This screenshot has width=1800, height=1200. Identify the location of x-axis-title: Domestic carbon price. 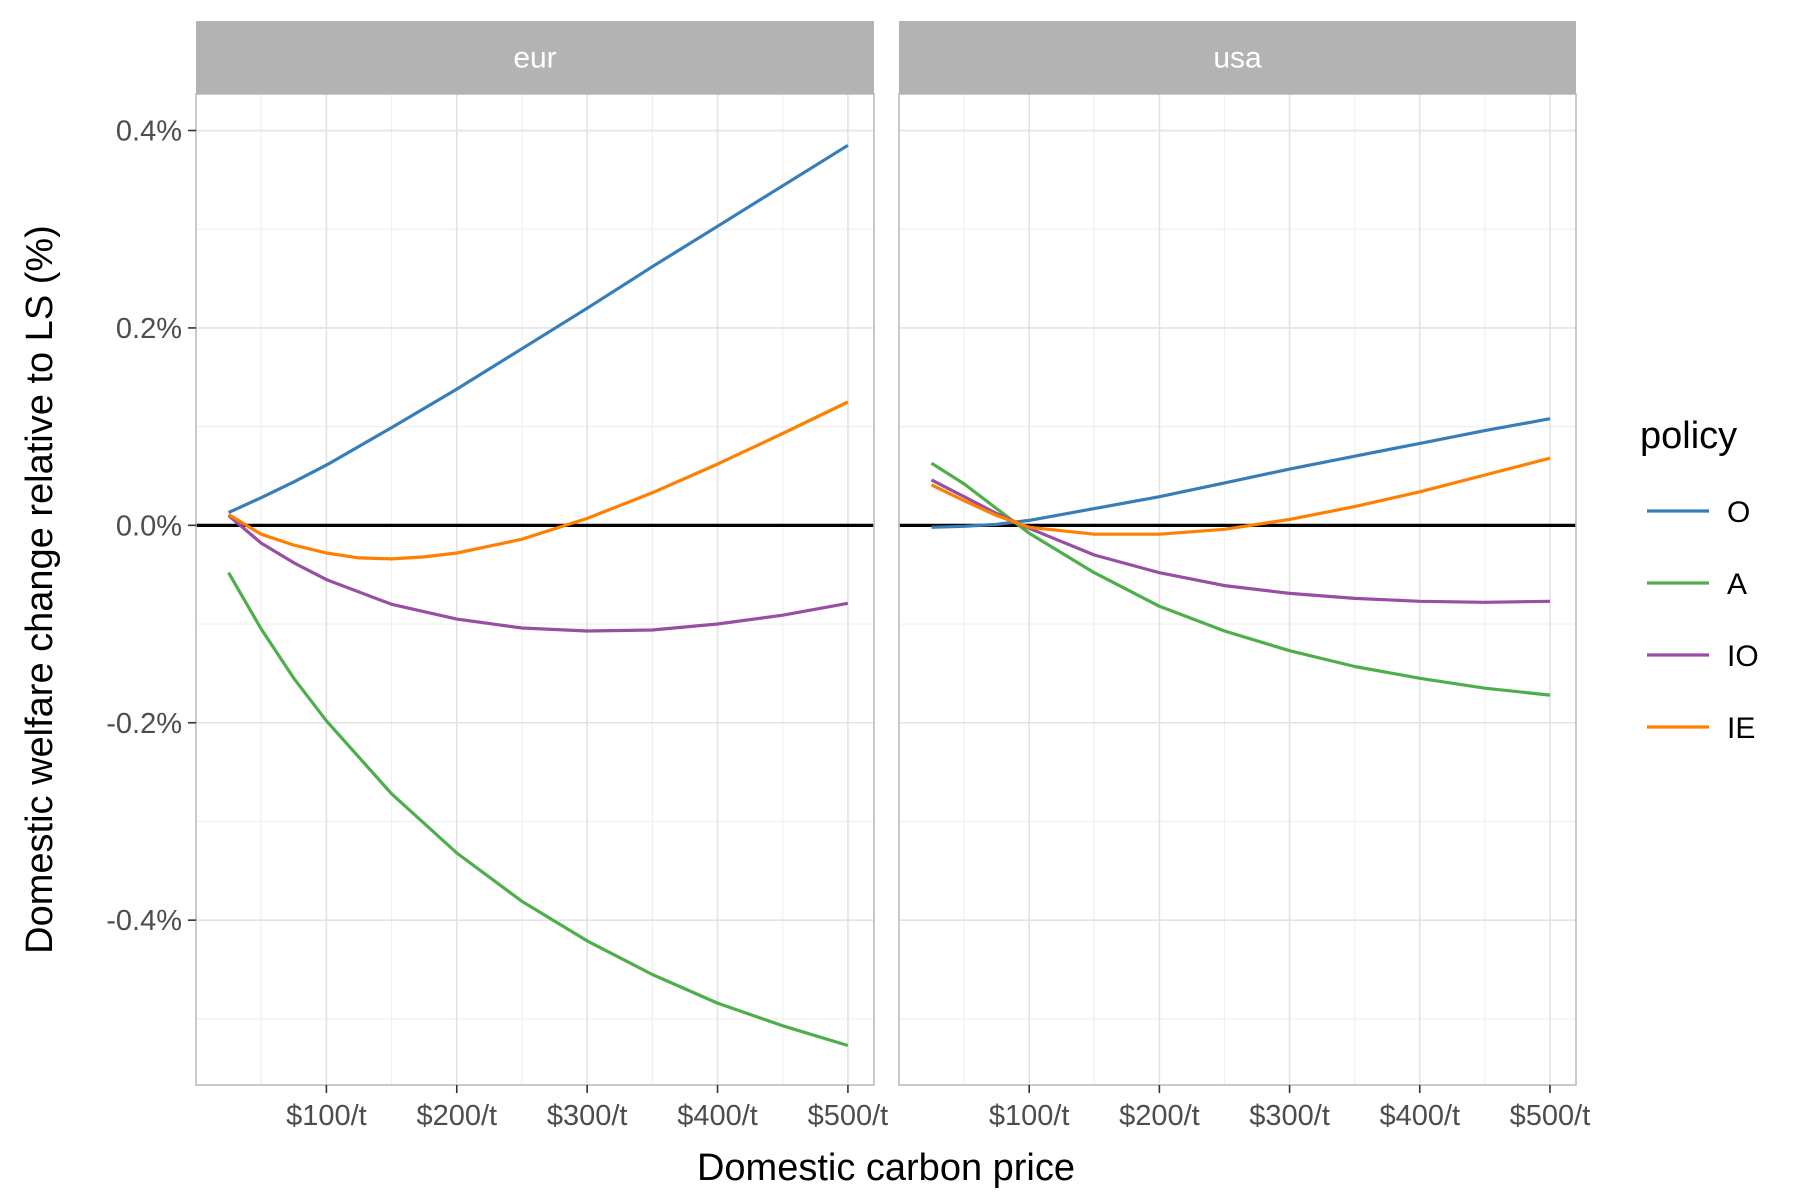
(886, 1168).